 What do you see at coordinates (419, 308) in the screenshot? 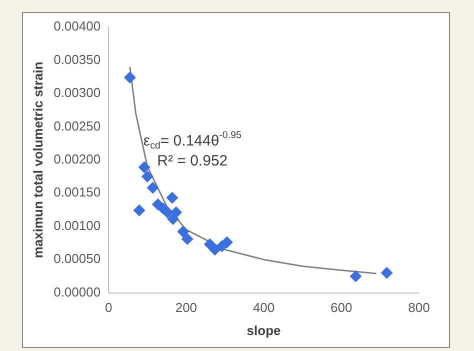
I see `x-tick-label: 800` at bounding box center [419, 308].